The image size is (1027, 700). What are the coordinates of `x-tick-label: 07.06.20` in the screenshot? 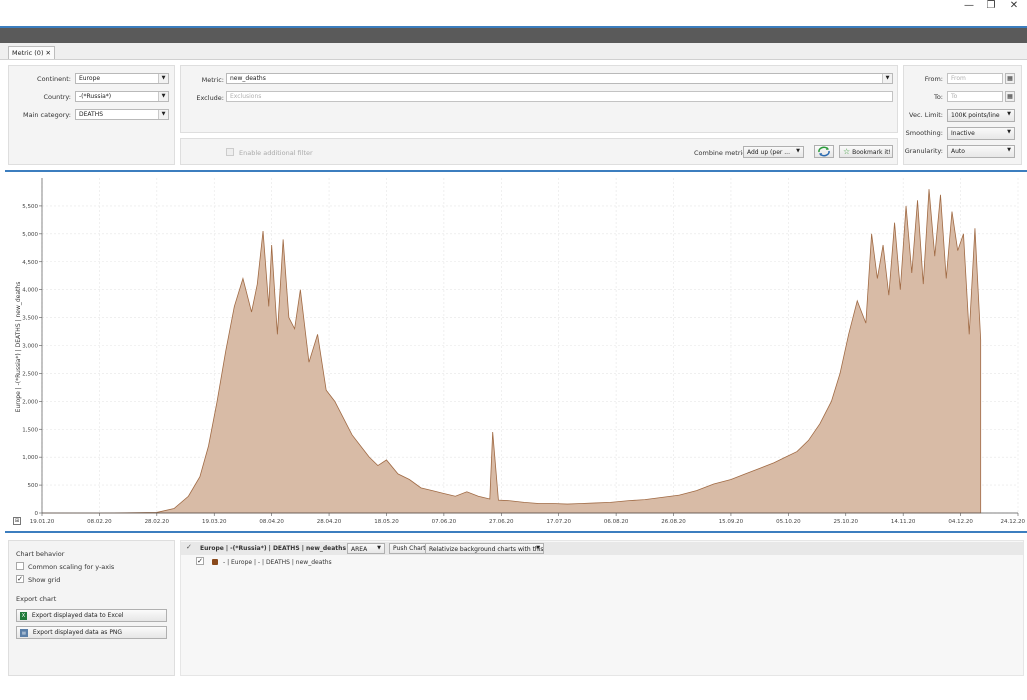 It's located at (444, 522).